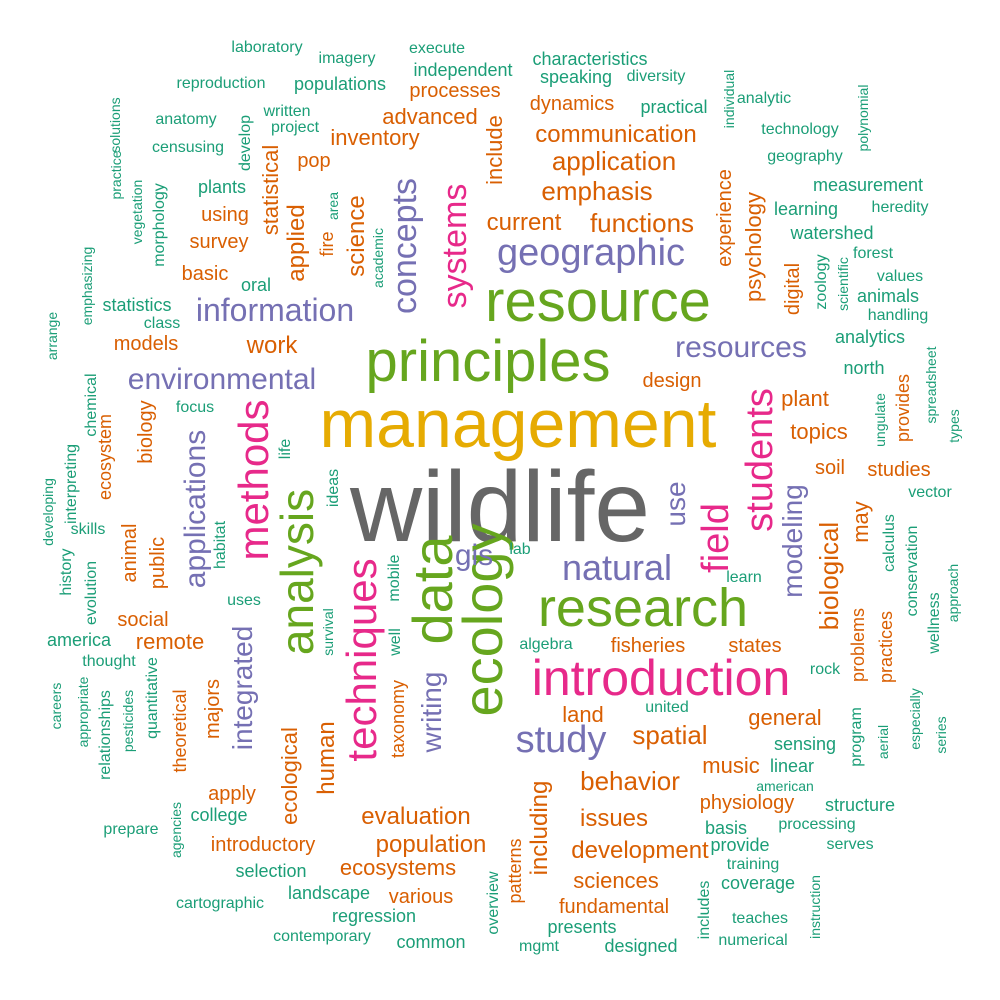 This screenshot has height=1000, width=1000. I want to click on word-wildlife: wildlife, so click(500, 507).